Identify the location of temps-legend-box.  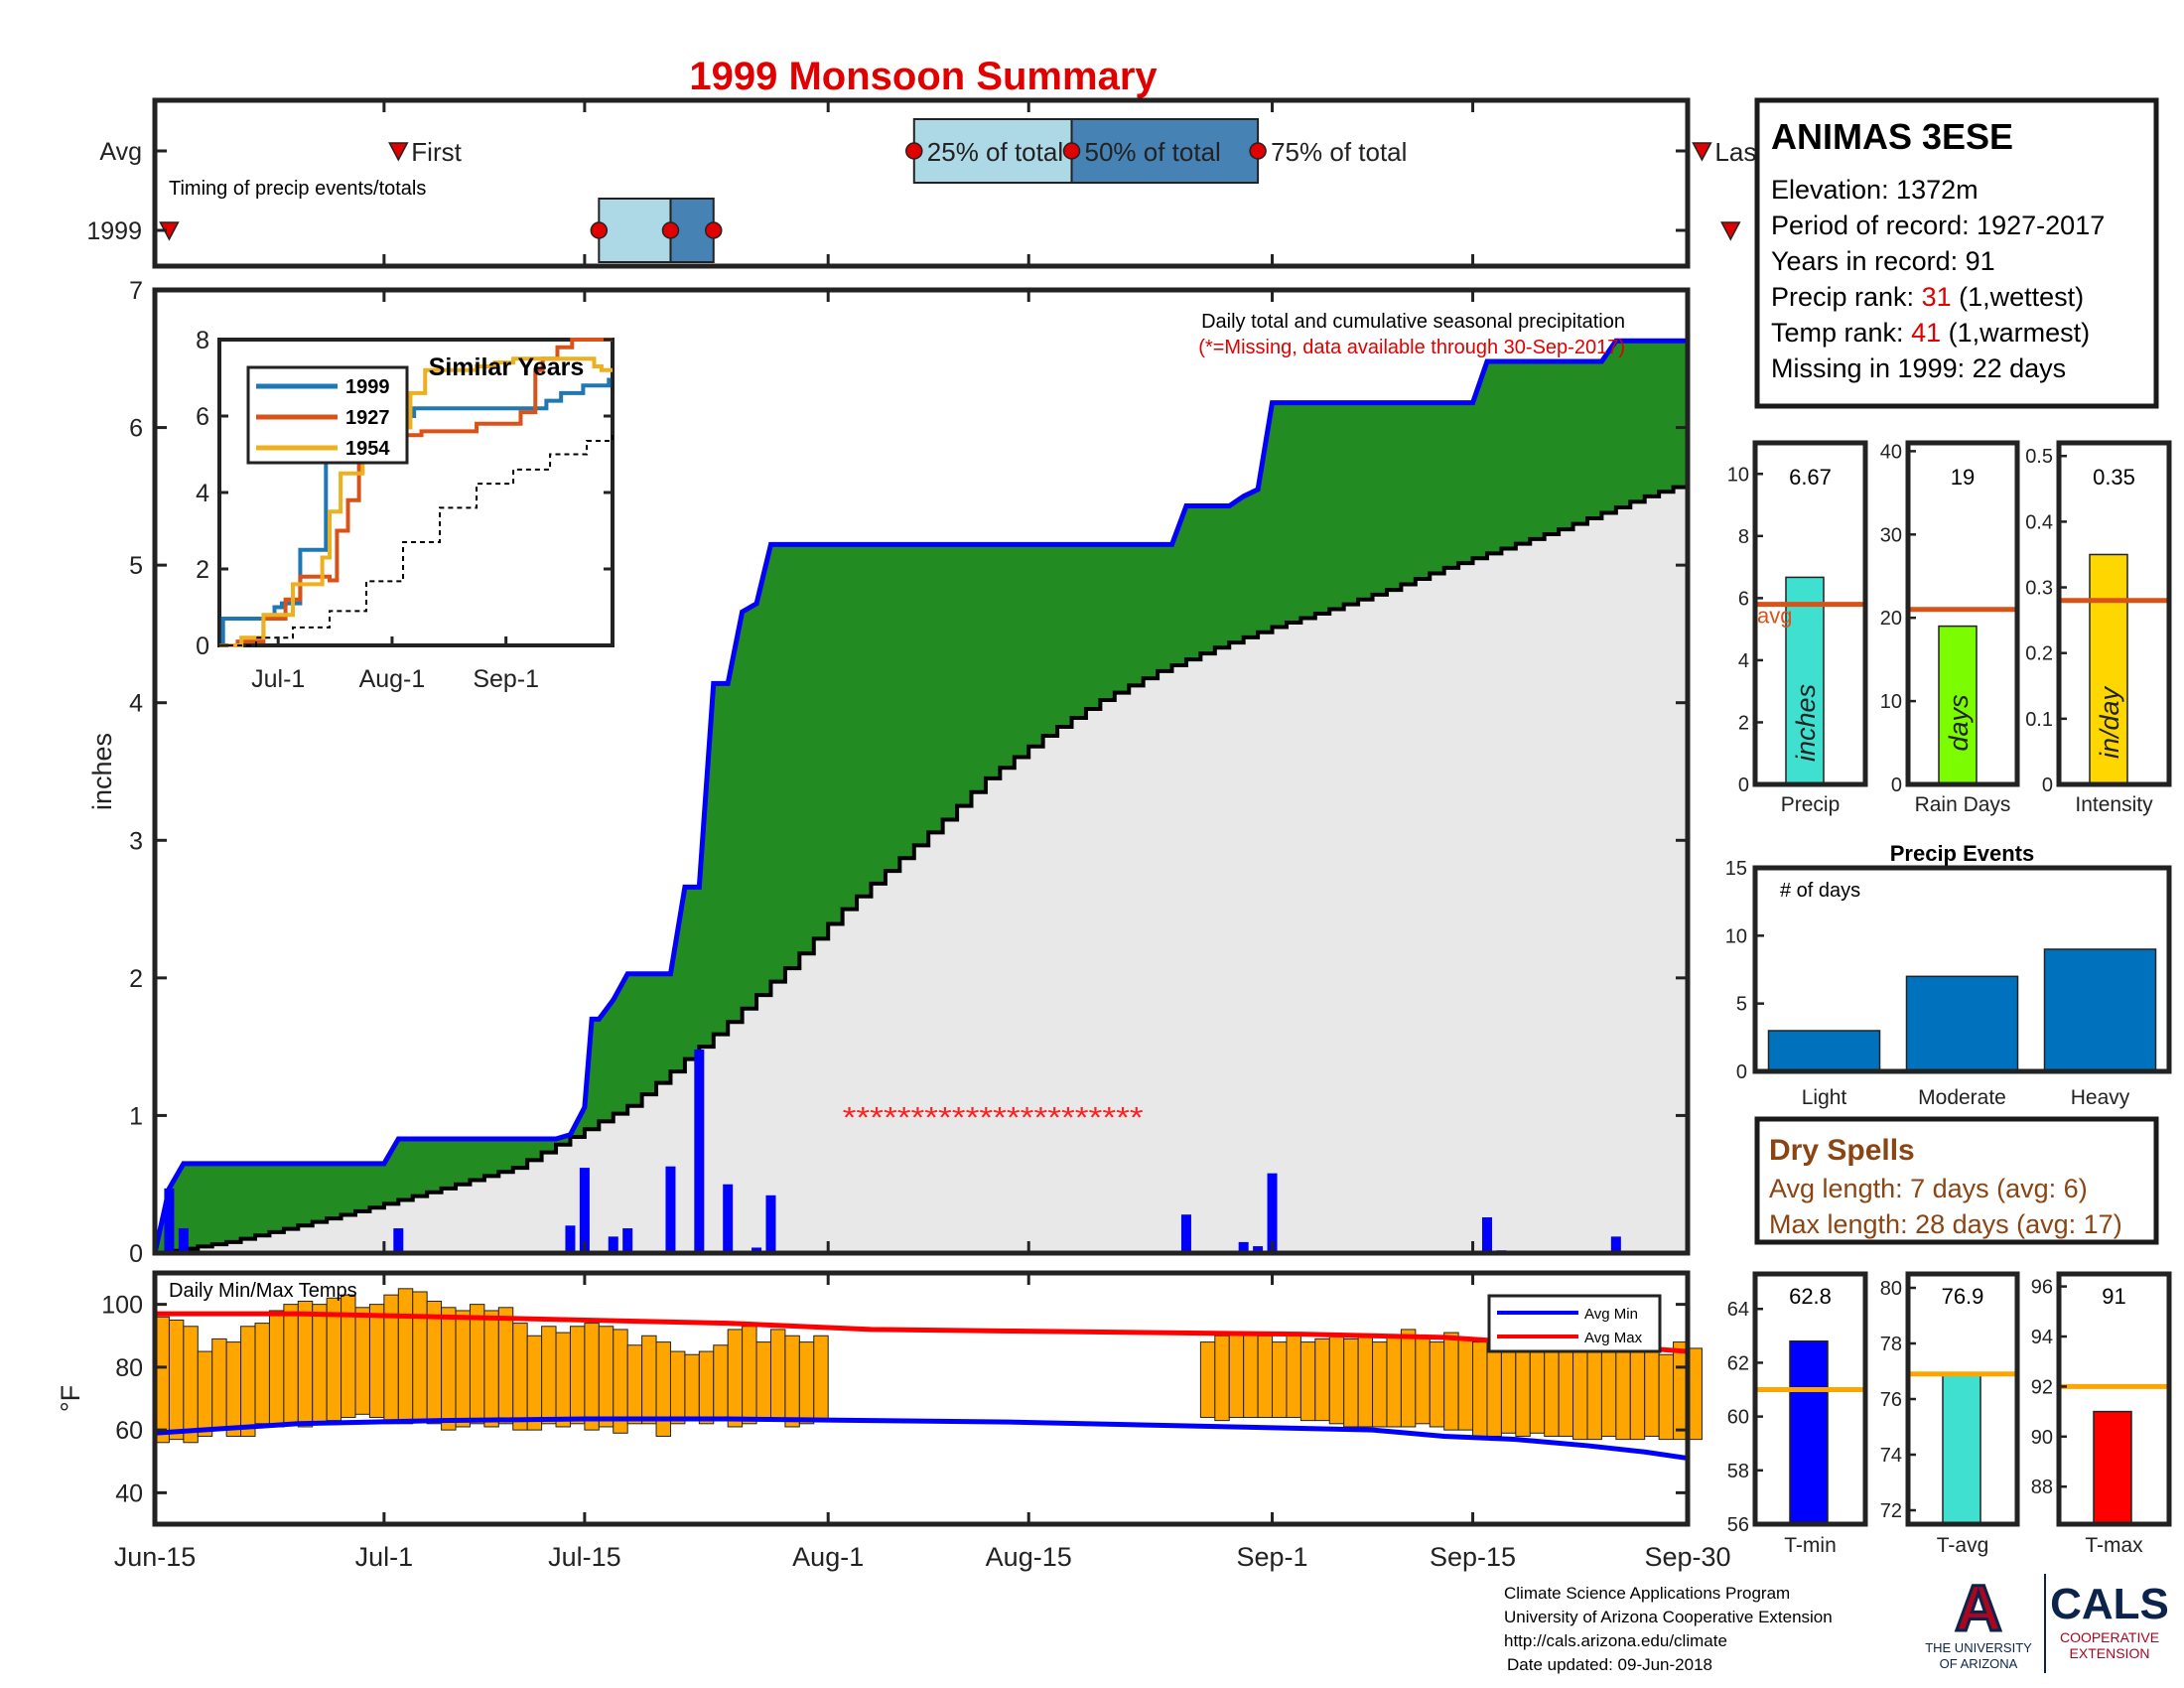
(1574, 1323).